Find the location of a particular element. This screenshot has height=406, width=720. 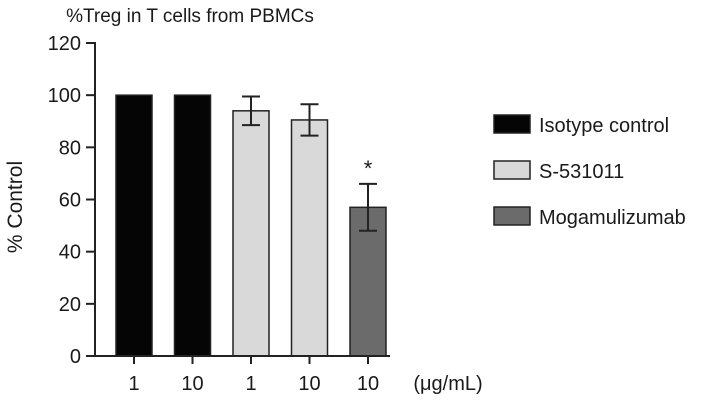

chart-title: %Treg in T cells from PBMCs is located at coordinates (190, 16).